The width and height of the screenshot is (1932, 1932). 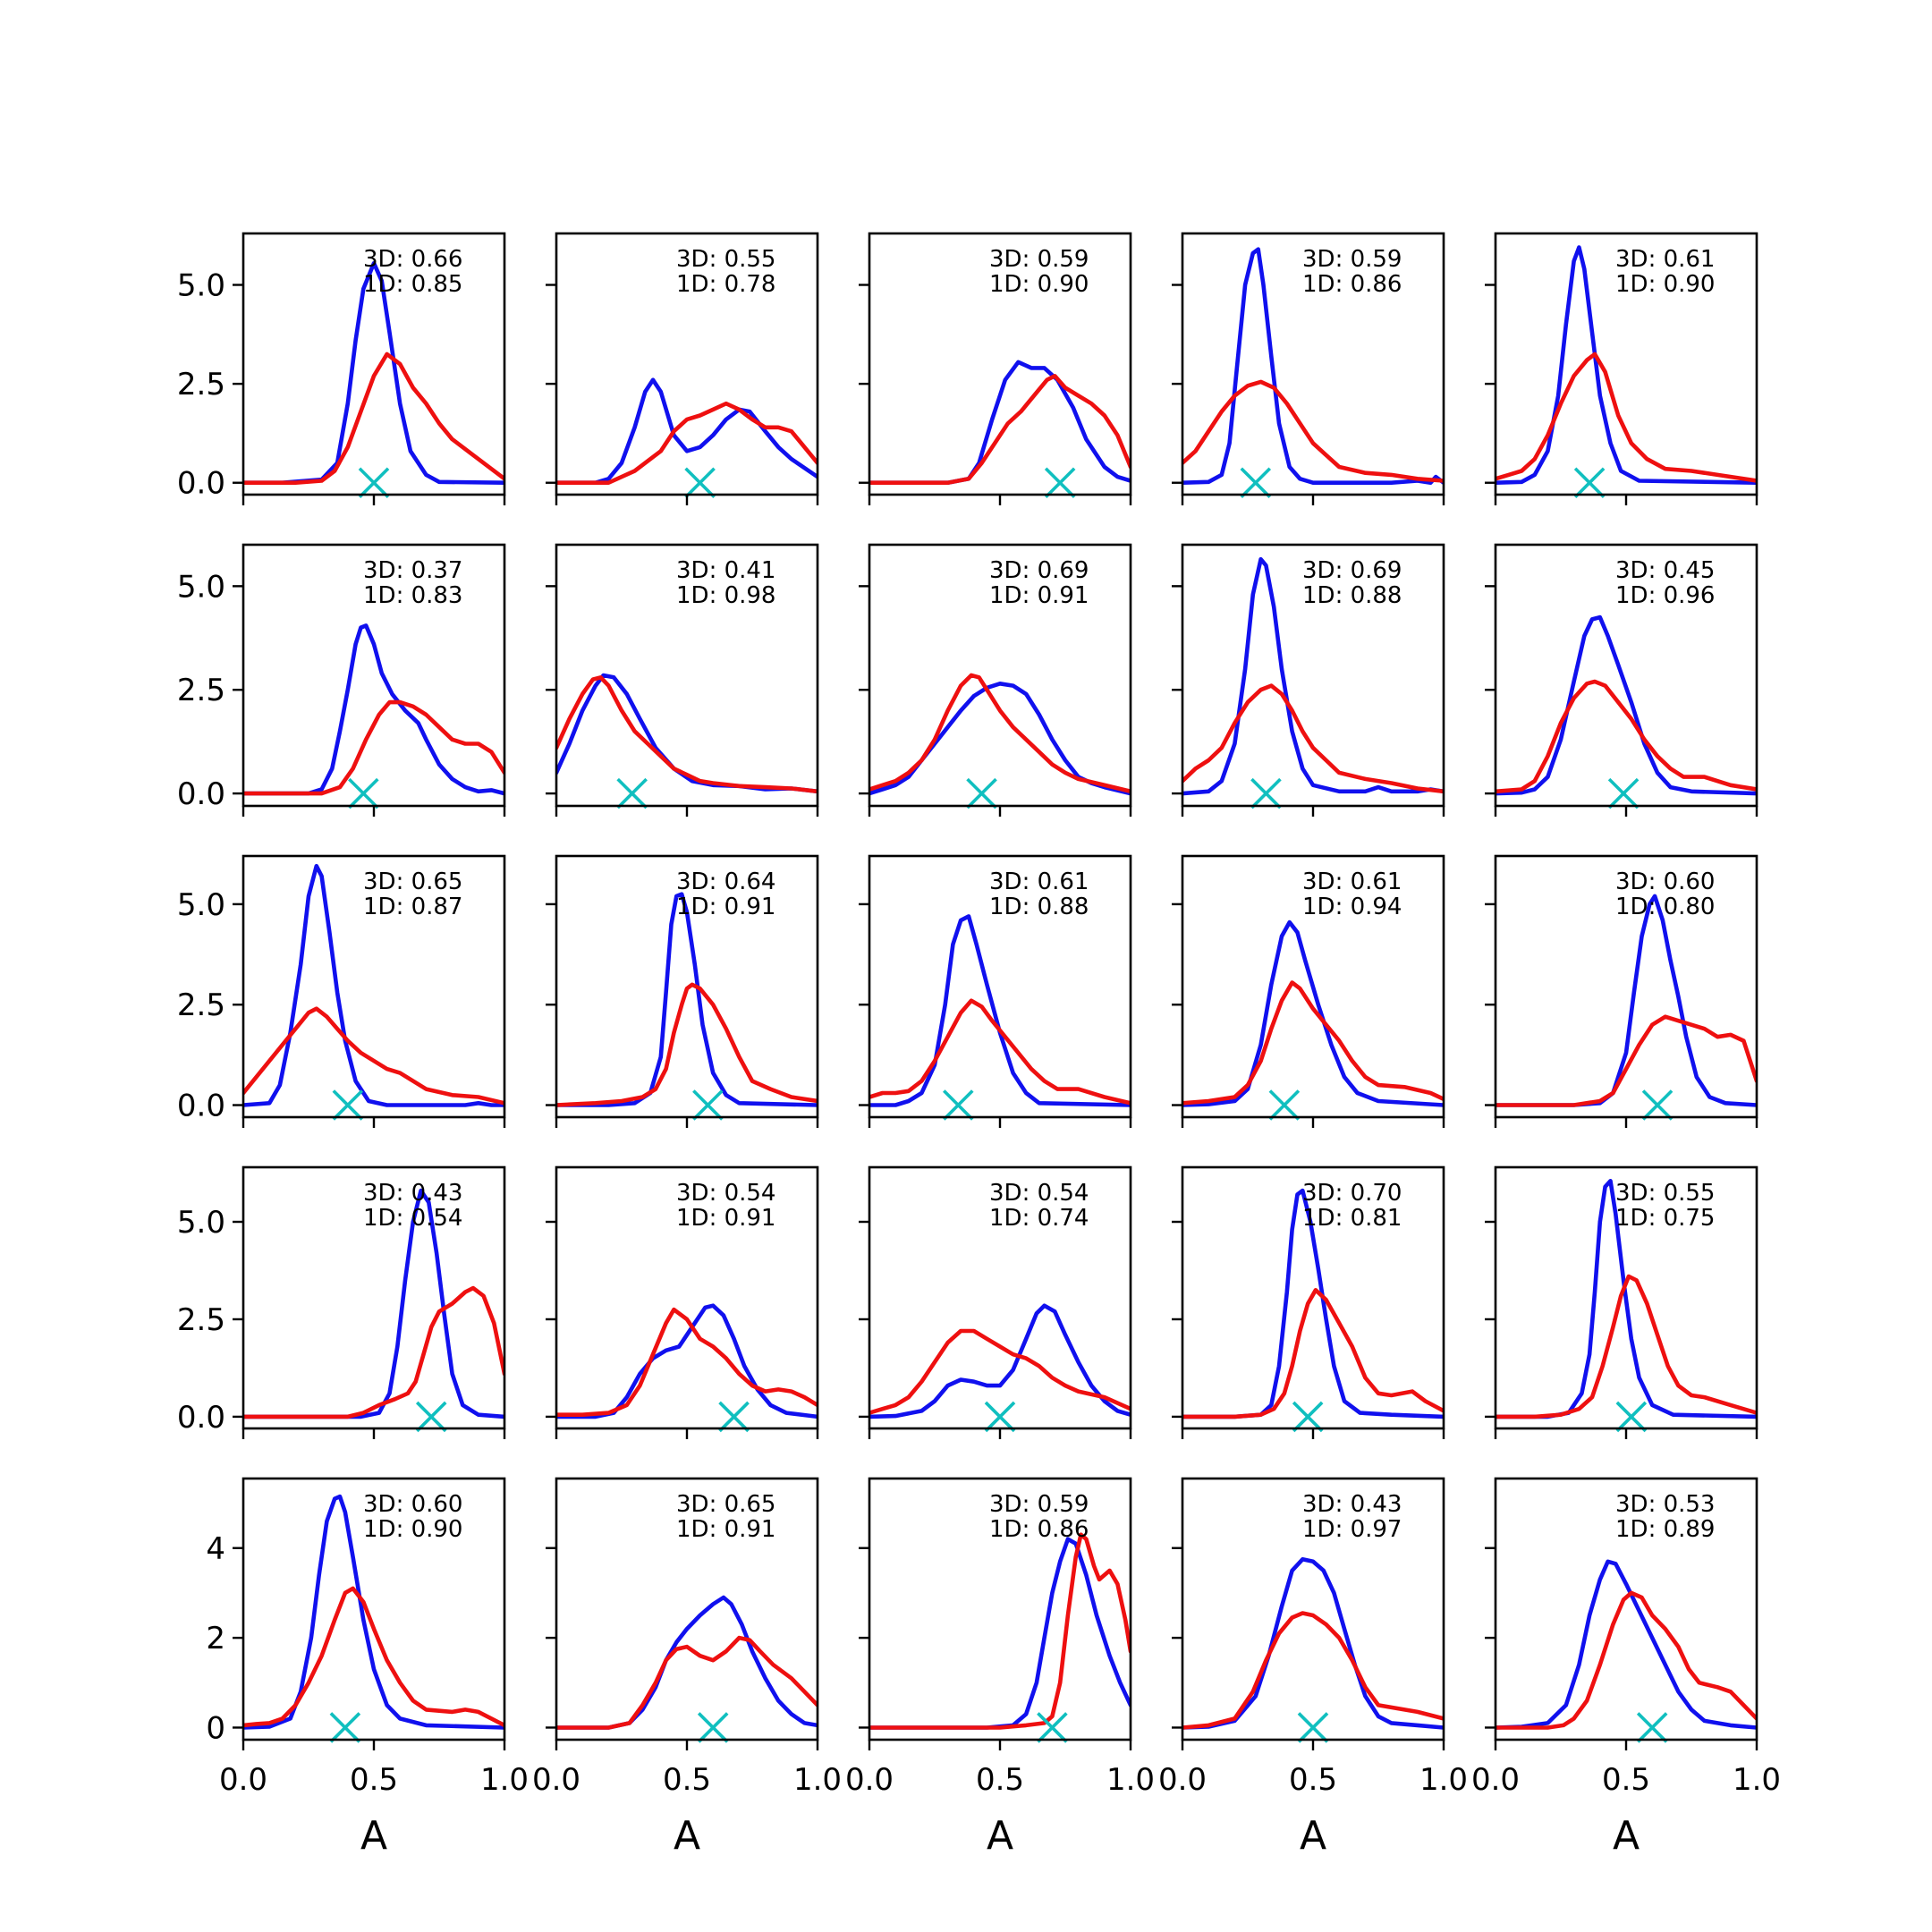 I want to click on annotation-3d-score: 3D: 0.60, so click(x=412, y=1504).